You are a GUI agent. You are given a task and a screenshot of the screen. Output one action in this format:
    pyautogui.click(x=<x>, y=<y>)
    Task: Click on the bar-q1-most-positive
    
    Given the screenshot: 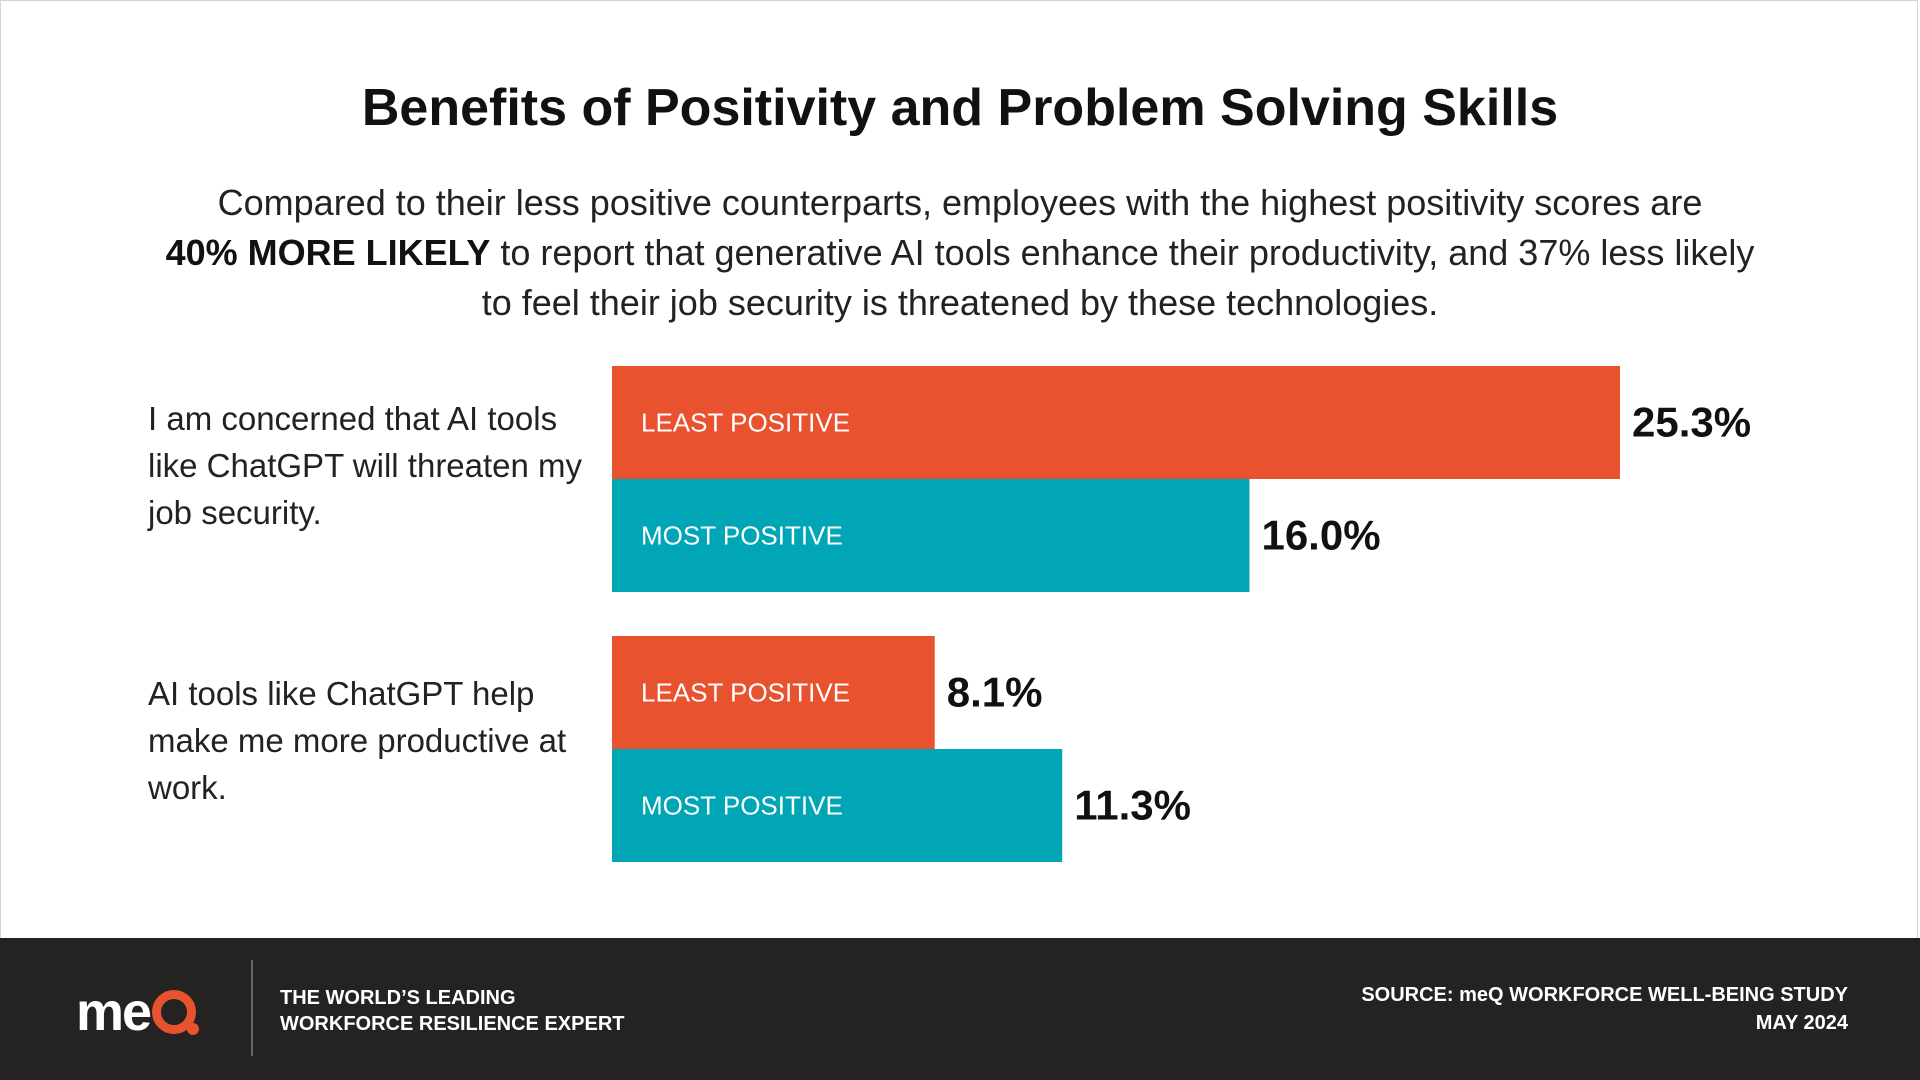 What is the action you would take?
    pyautogui.click(x=931, y=535)
    